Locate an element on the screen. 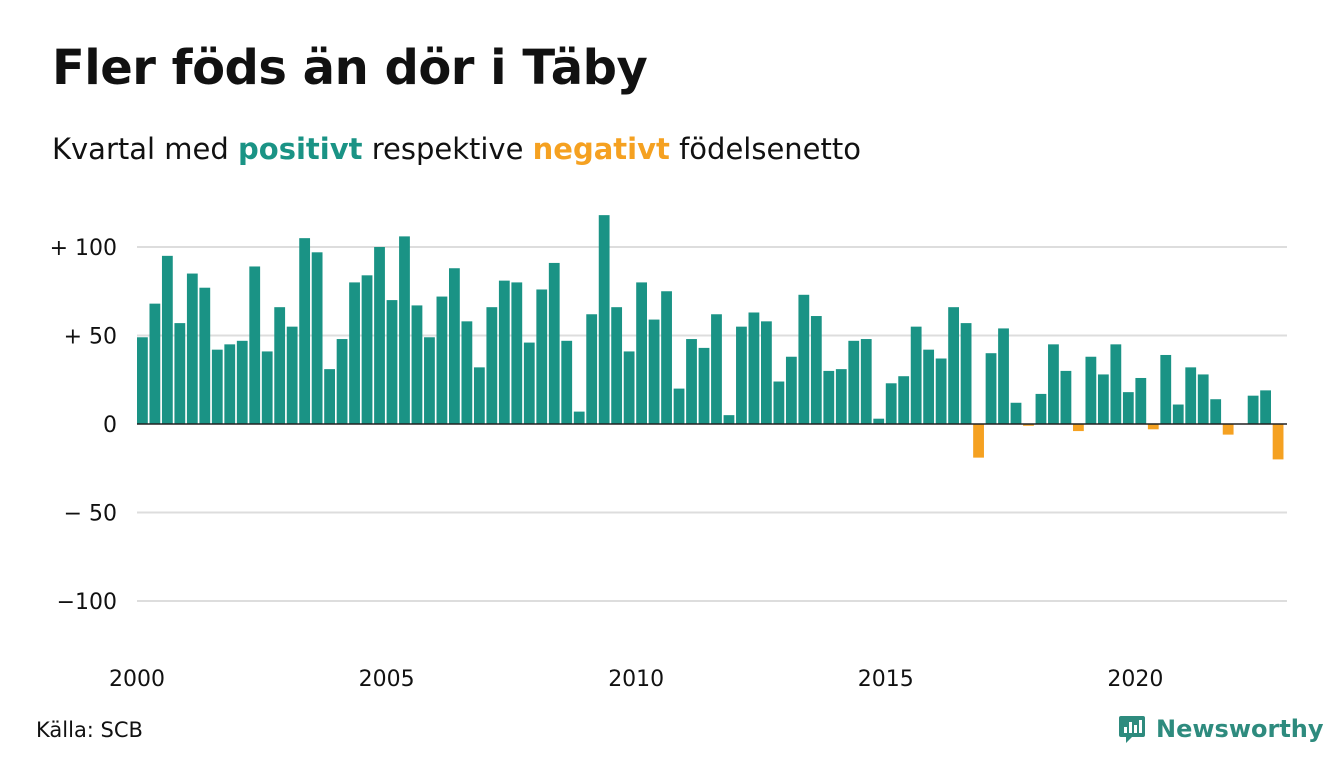 The image size is (1340, 780). subtitle-suffix: födelsenetto is located at coordinates (765, 149).